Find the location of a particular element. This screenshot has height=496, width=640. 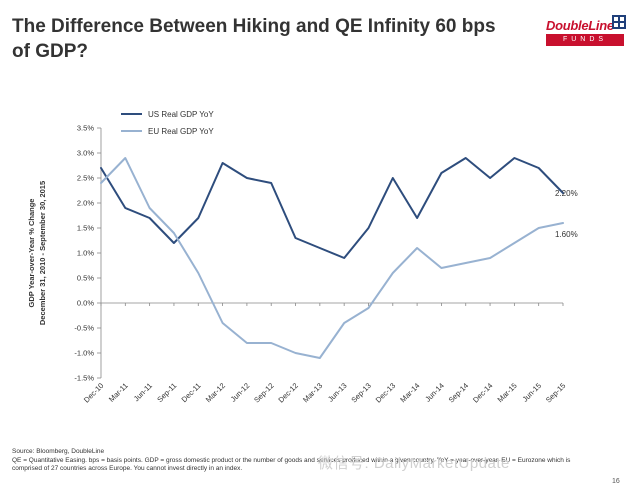

us-gdp-line is located at coordinates (332, 208).